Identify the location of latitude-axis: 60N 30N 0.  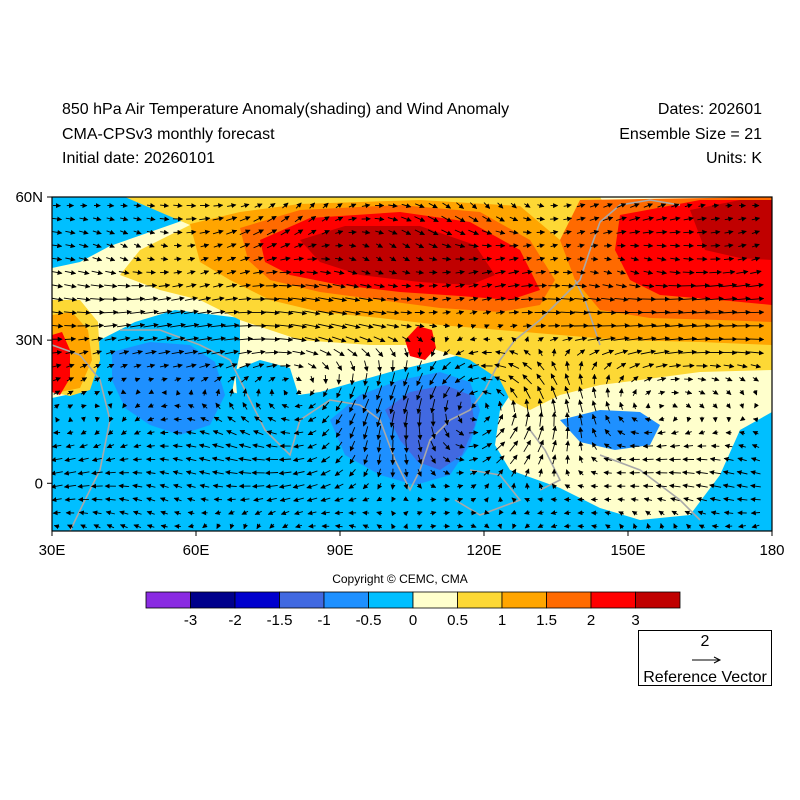
(33, 340).